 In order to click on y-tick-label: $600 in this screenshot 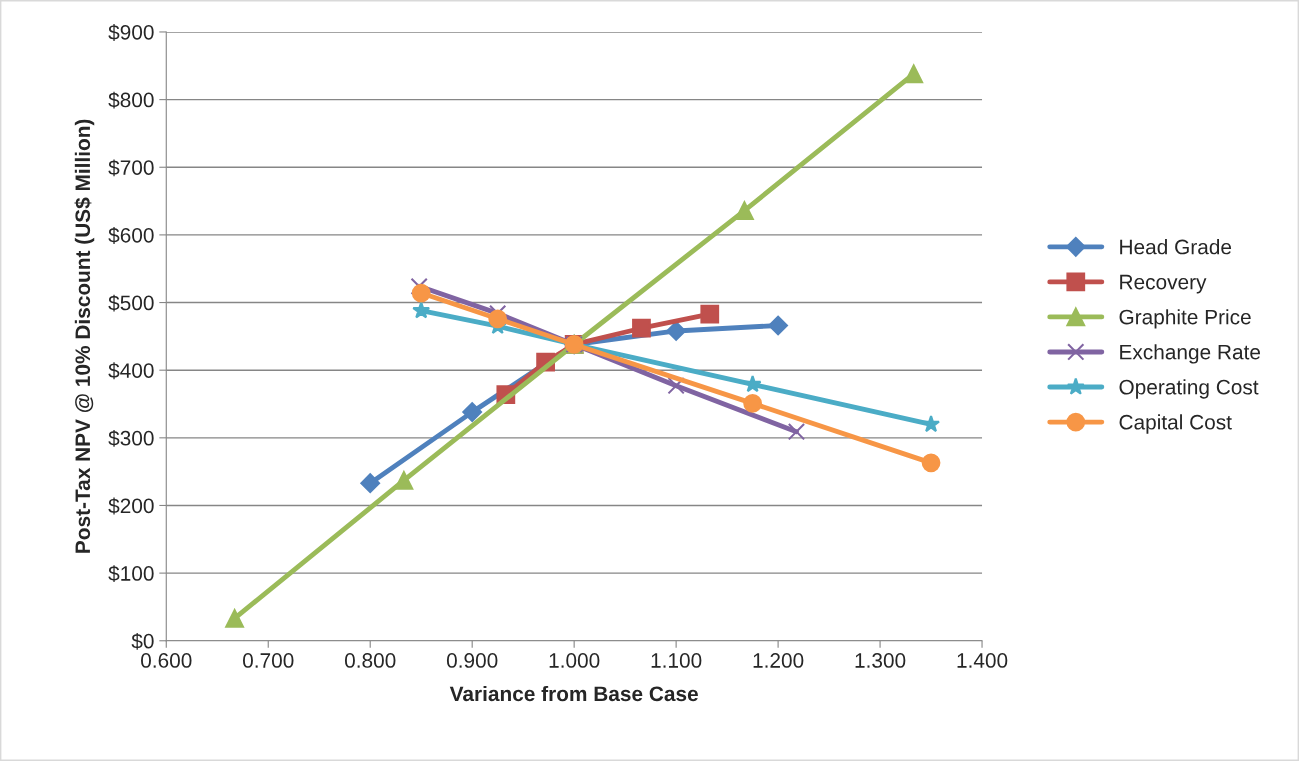, I will do `click(131, 235)`.